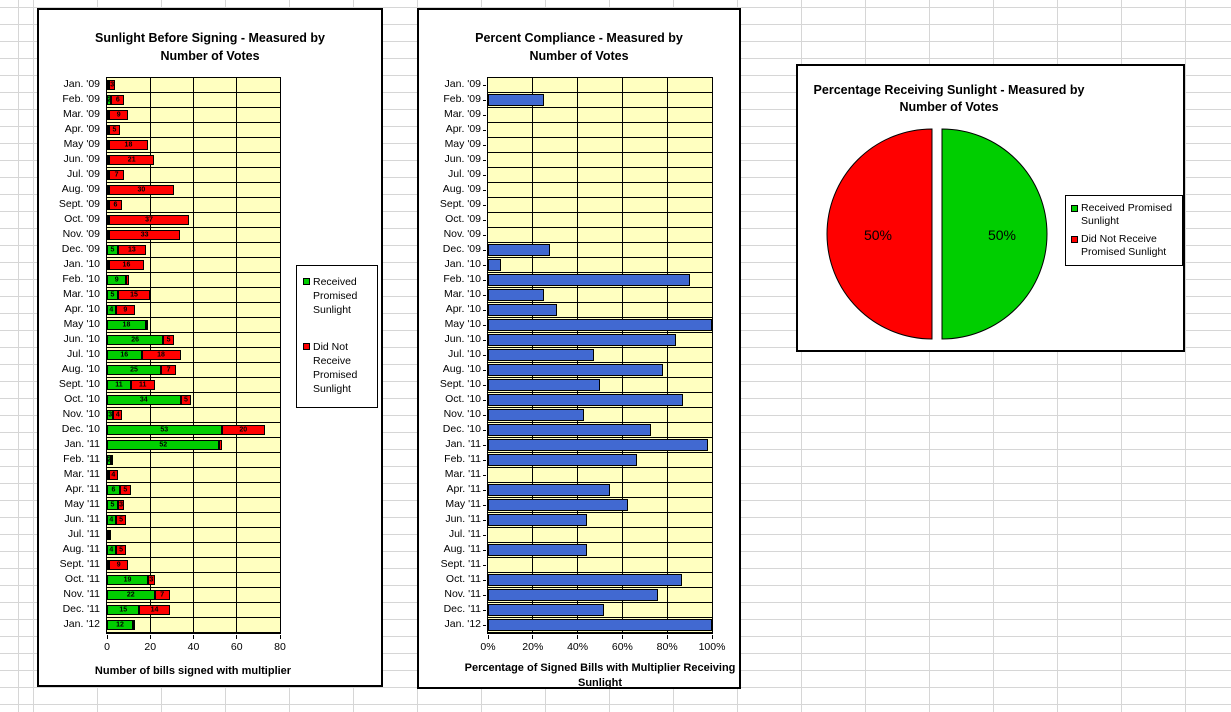 The height and width of the screenshot is (712, 1231). I want to click on bar-segment-red: 37, so click(149, 220).